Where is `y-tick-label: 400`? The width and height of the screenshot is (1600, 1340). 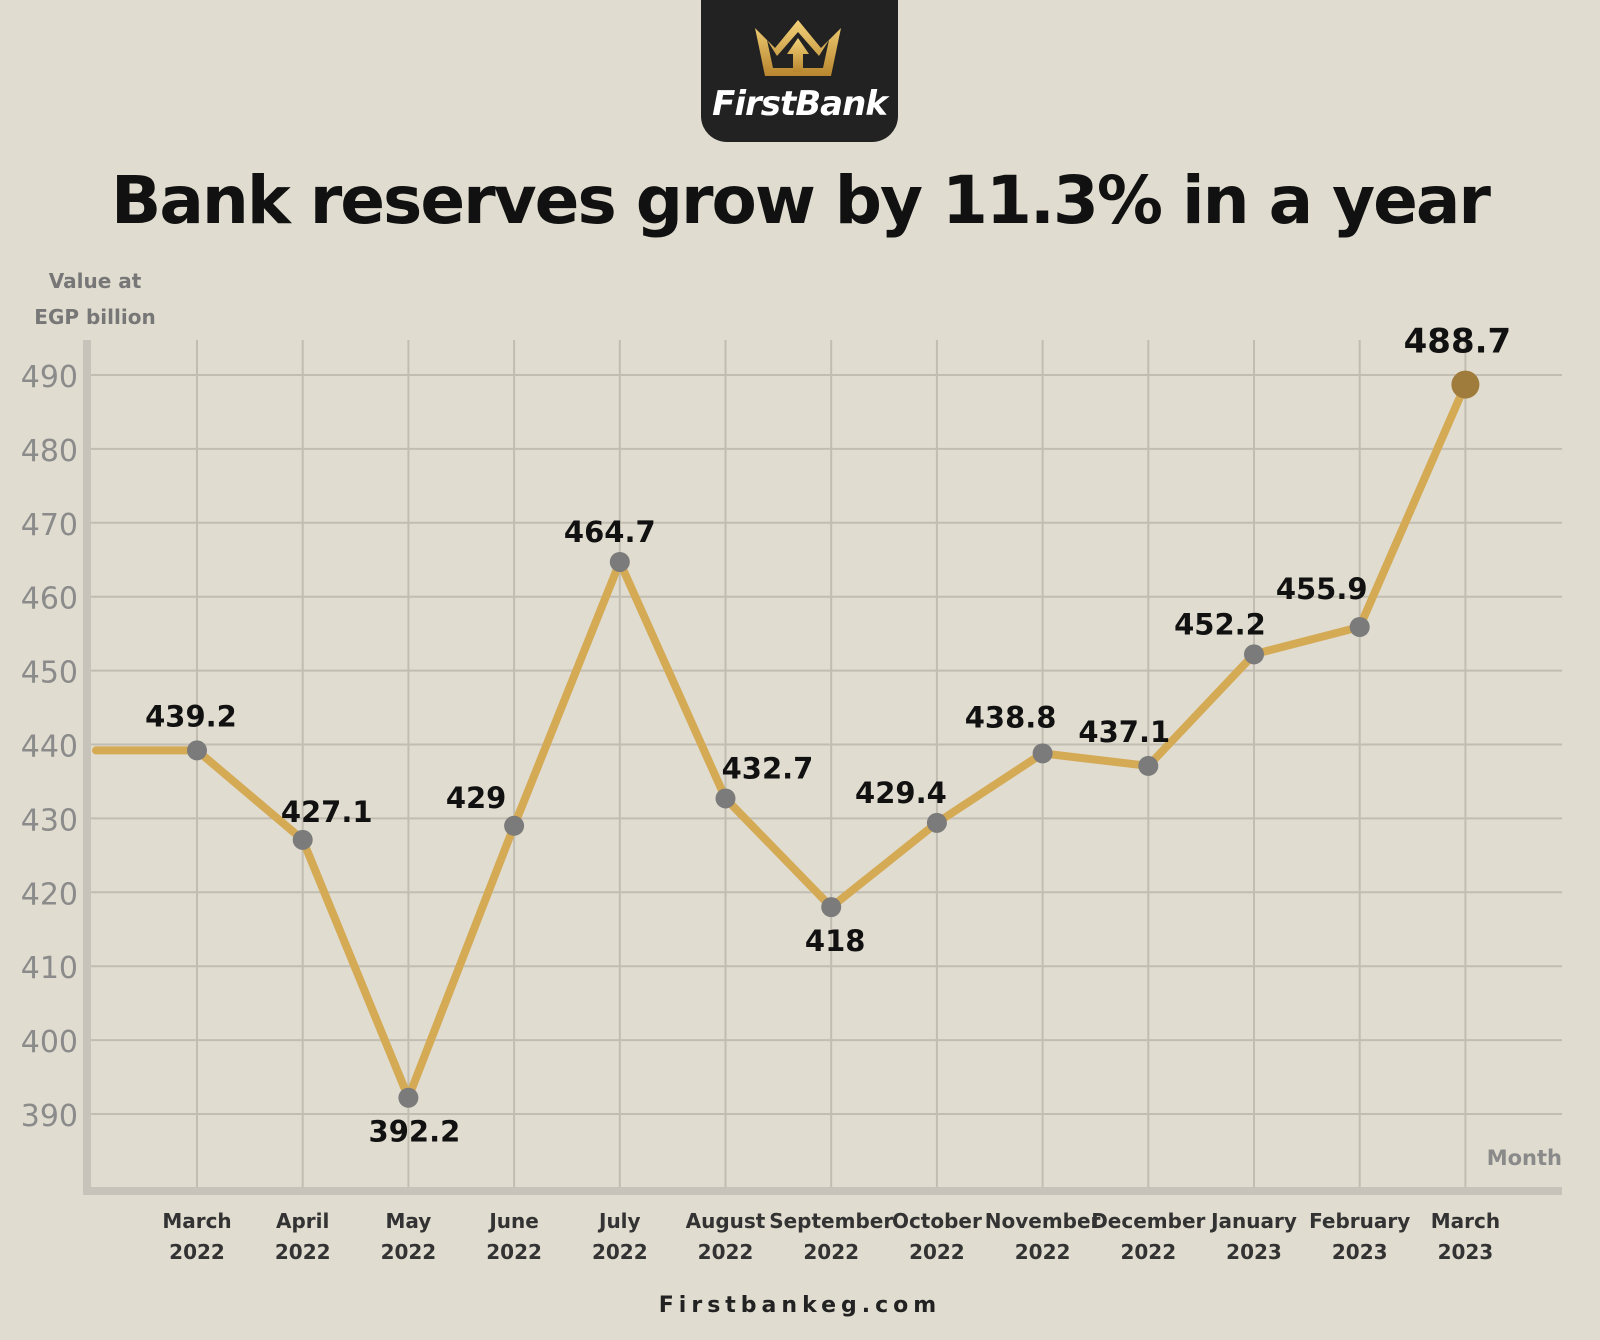
y-tick-label: 400 is located at coordinates (49, 1042).